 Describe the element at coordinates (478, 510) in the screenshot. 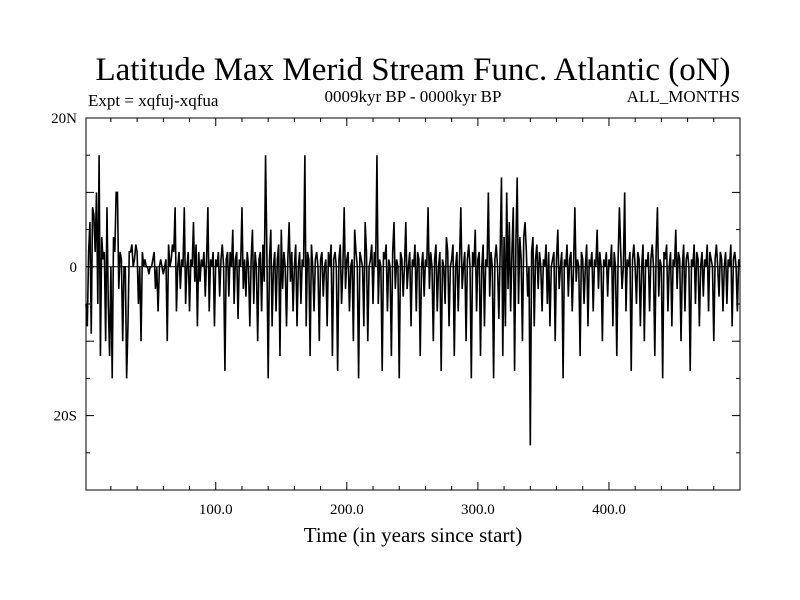

I see `x-tick-label: 300.0` at that location.